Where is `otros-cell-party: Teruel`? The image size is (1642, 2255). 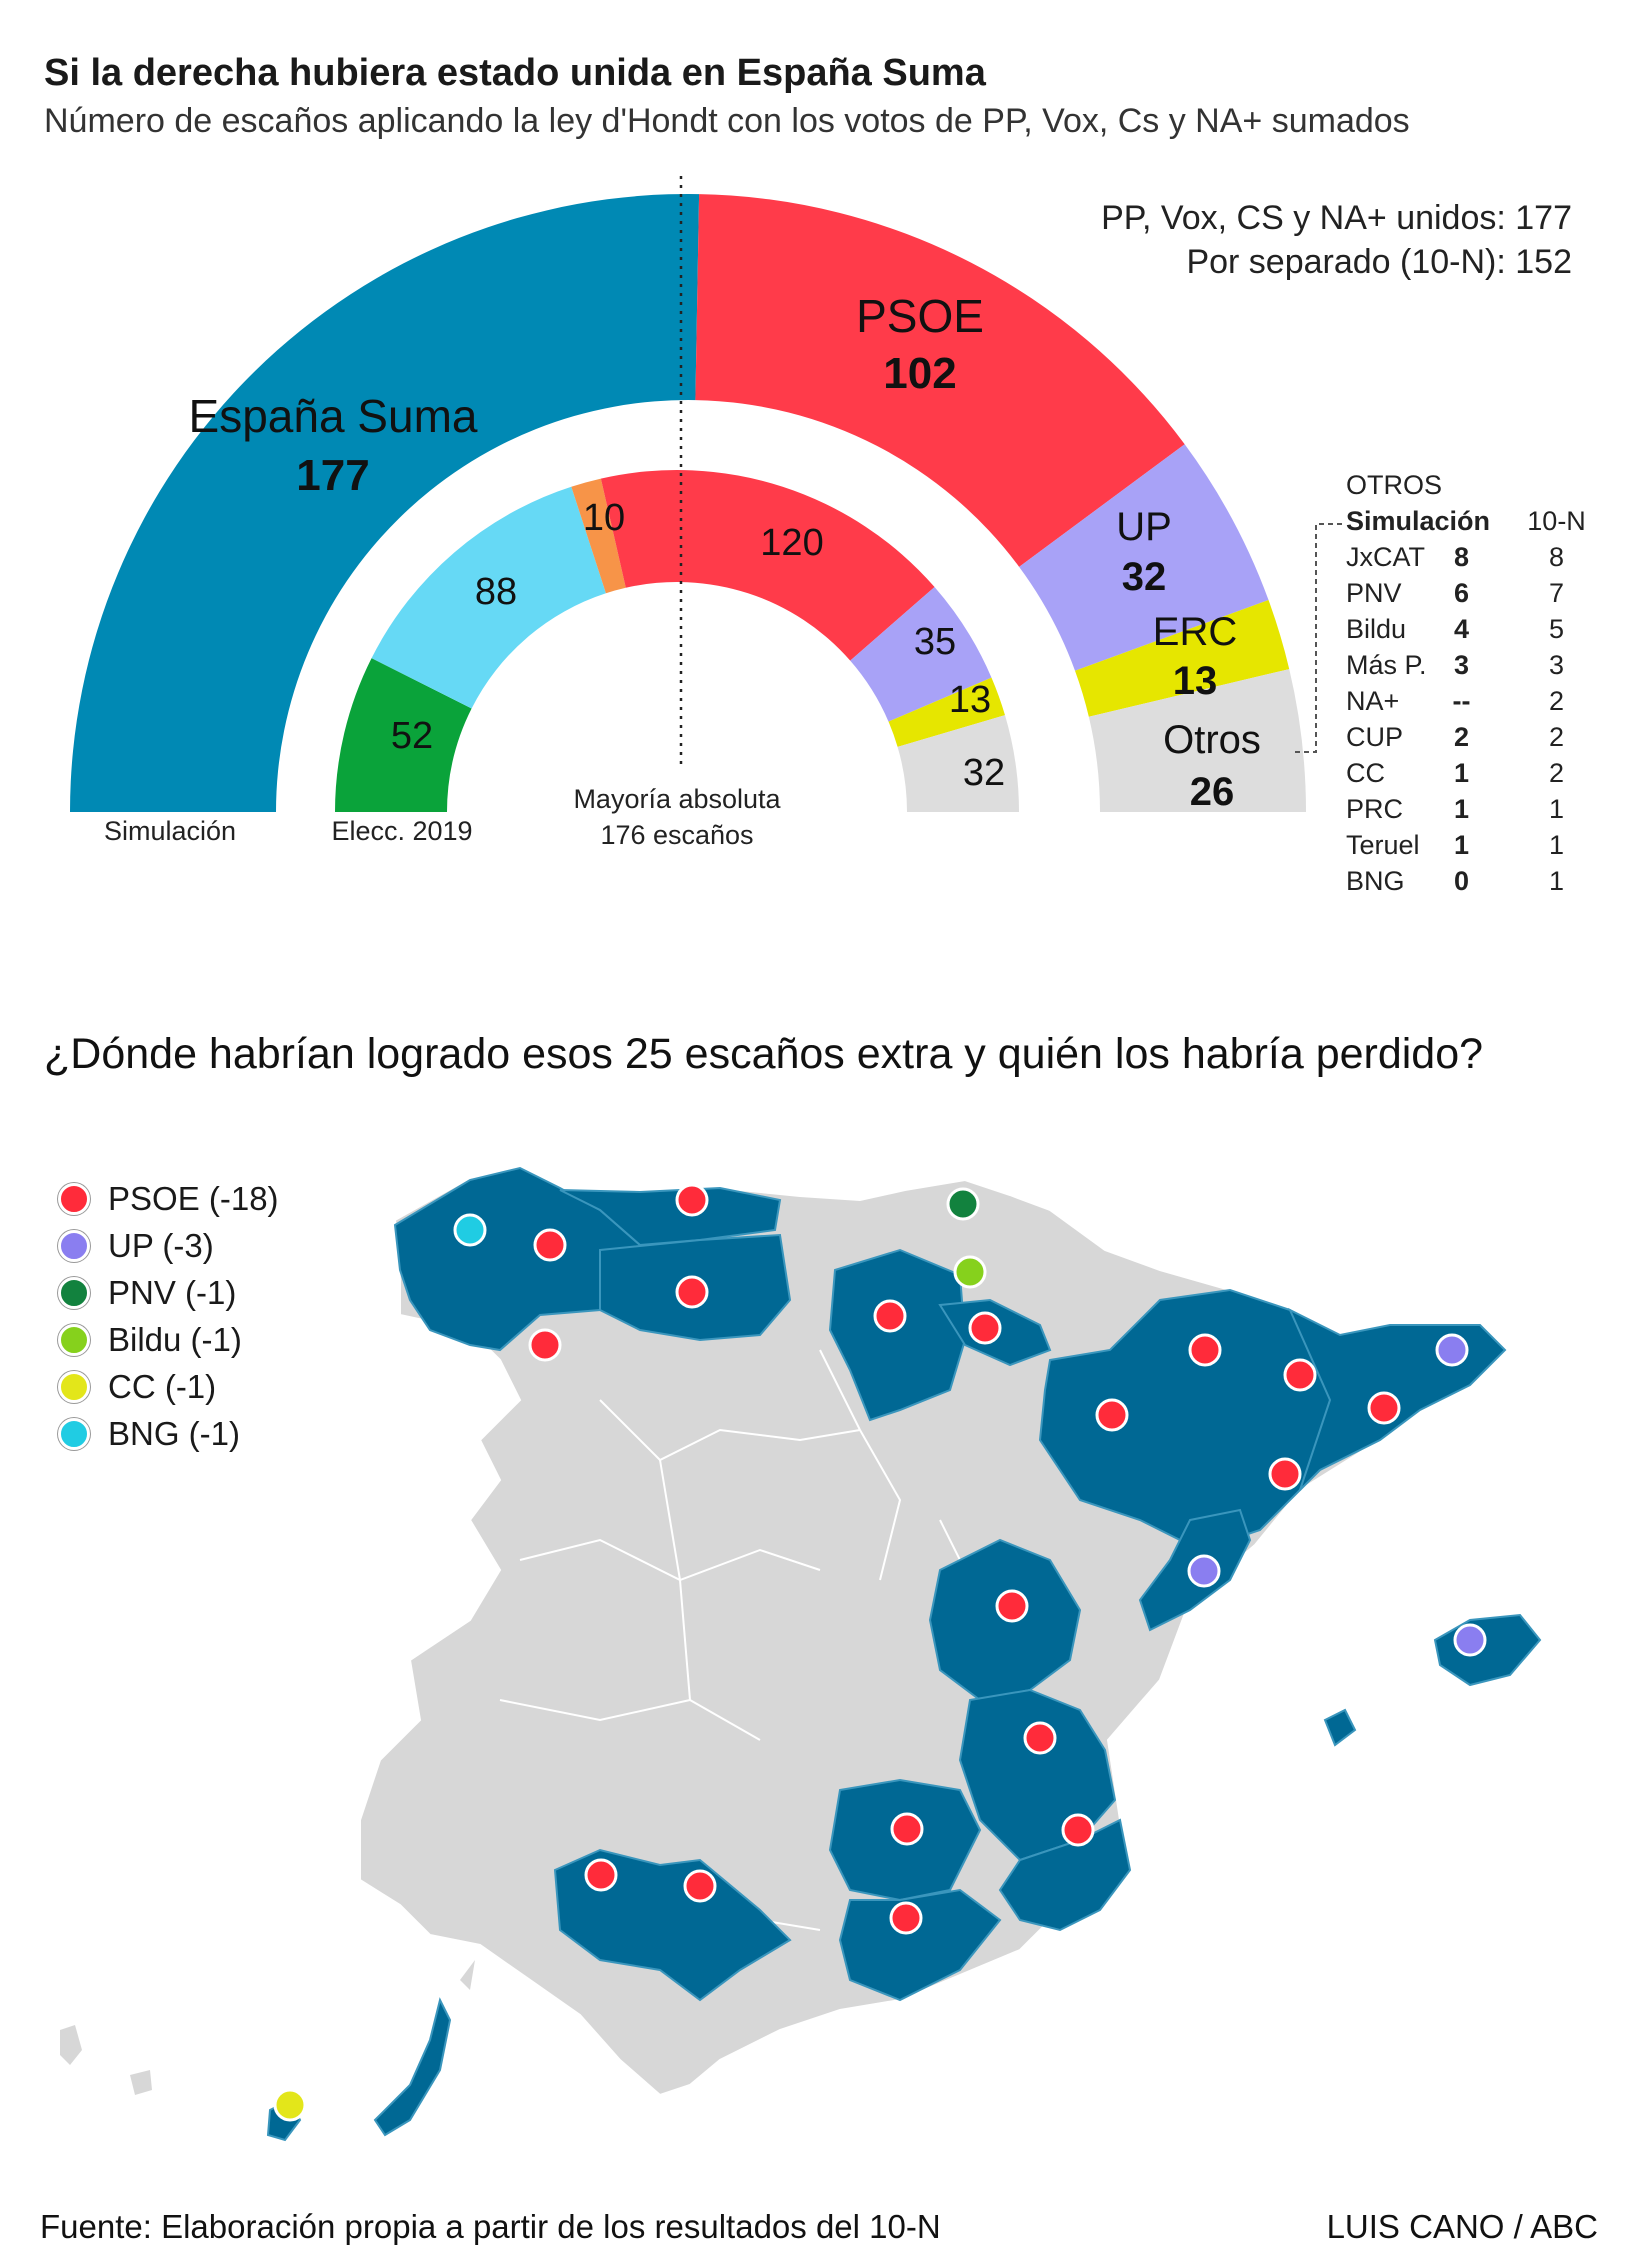 otros-cell-party: Teruel is located at coordinates (1383, 845).